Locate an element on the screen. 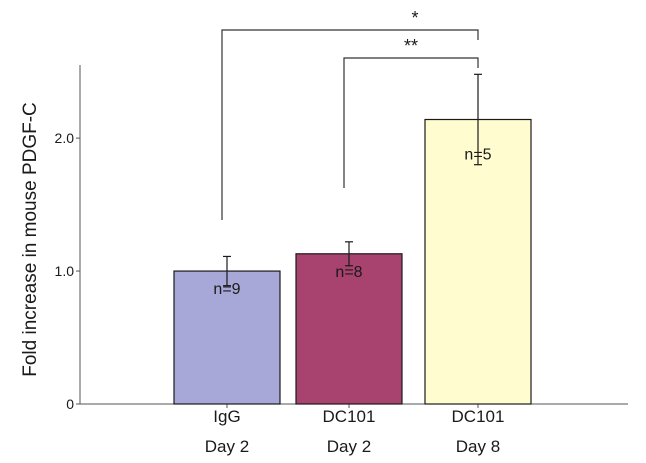 The image size is (646, 463). n-label: n=5 is located at coordinates (477, 155).